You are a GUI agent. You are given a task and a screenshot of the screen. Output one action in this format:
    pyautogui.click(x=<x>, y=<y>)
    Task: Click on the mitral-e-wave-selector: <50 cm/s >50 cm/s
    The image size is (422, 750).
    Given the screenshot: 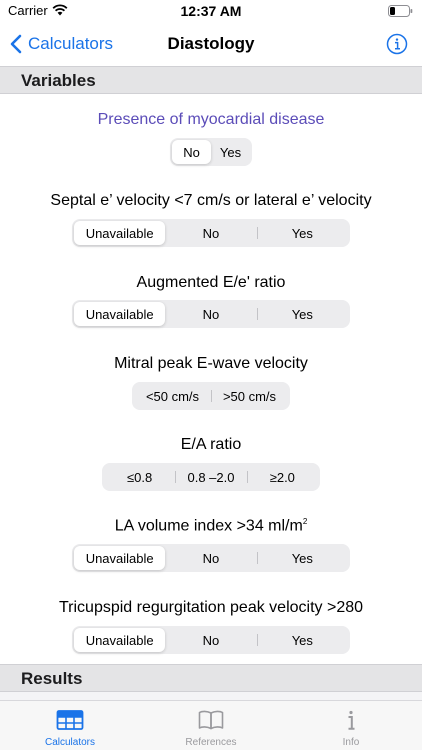 What is the action you would take?
    pyautogui.click(x=211, y=396)
    